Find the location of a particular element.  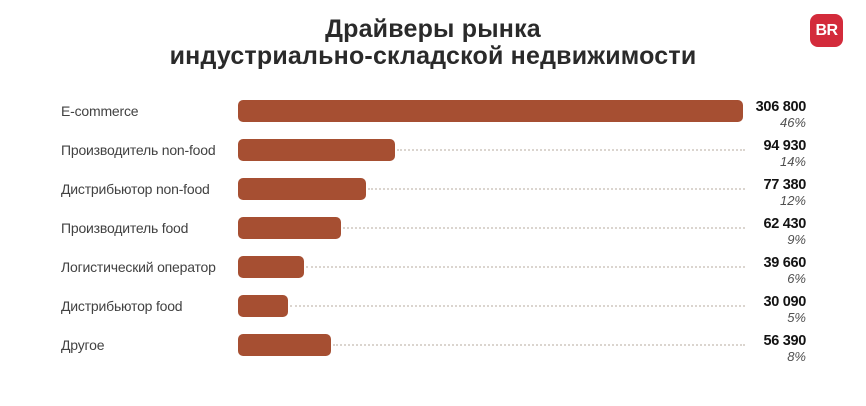

value-label: 77 380 is located at coordinates (784, 185).